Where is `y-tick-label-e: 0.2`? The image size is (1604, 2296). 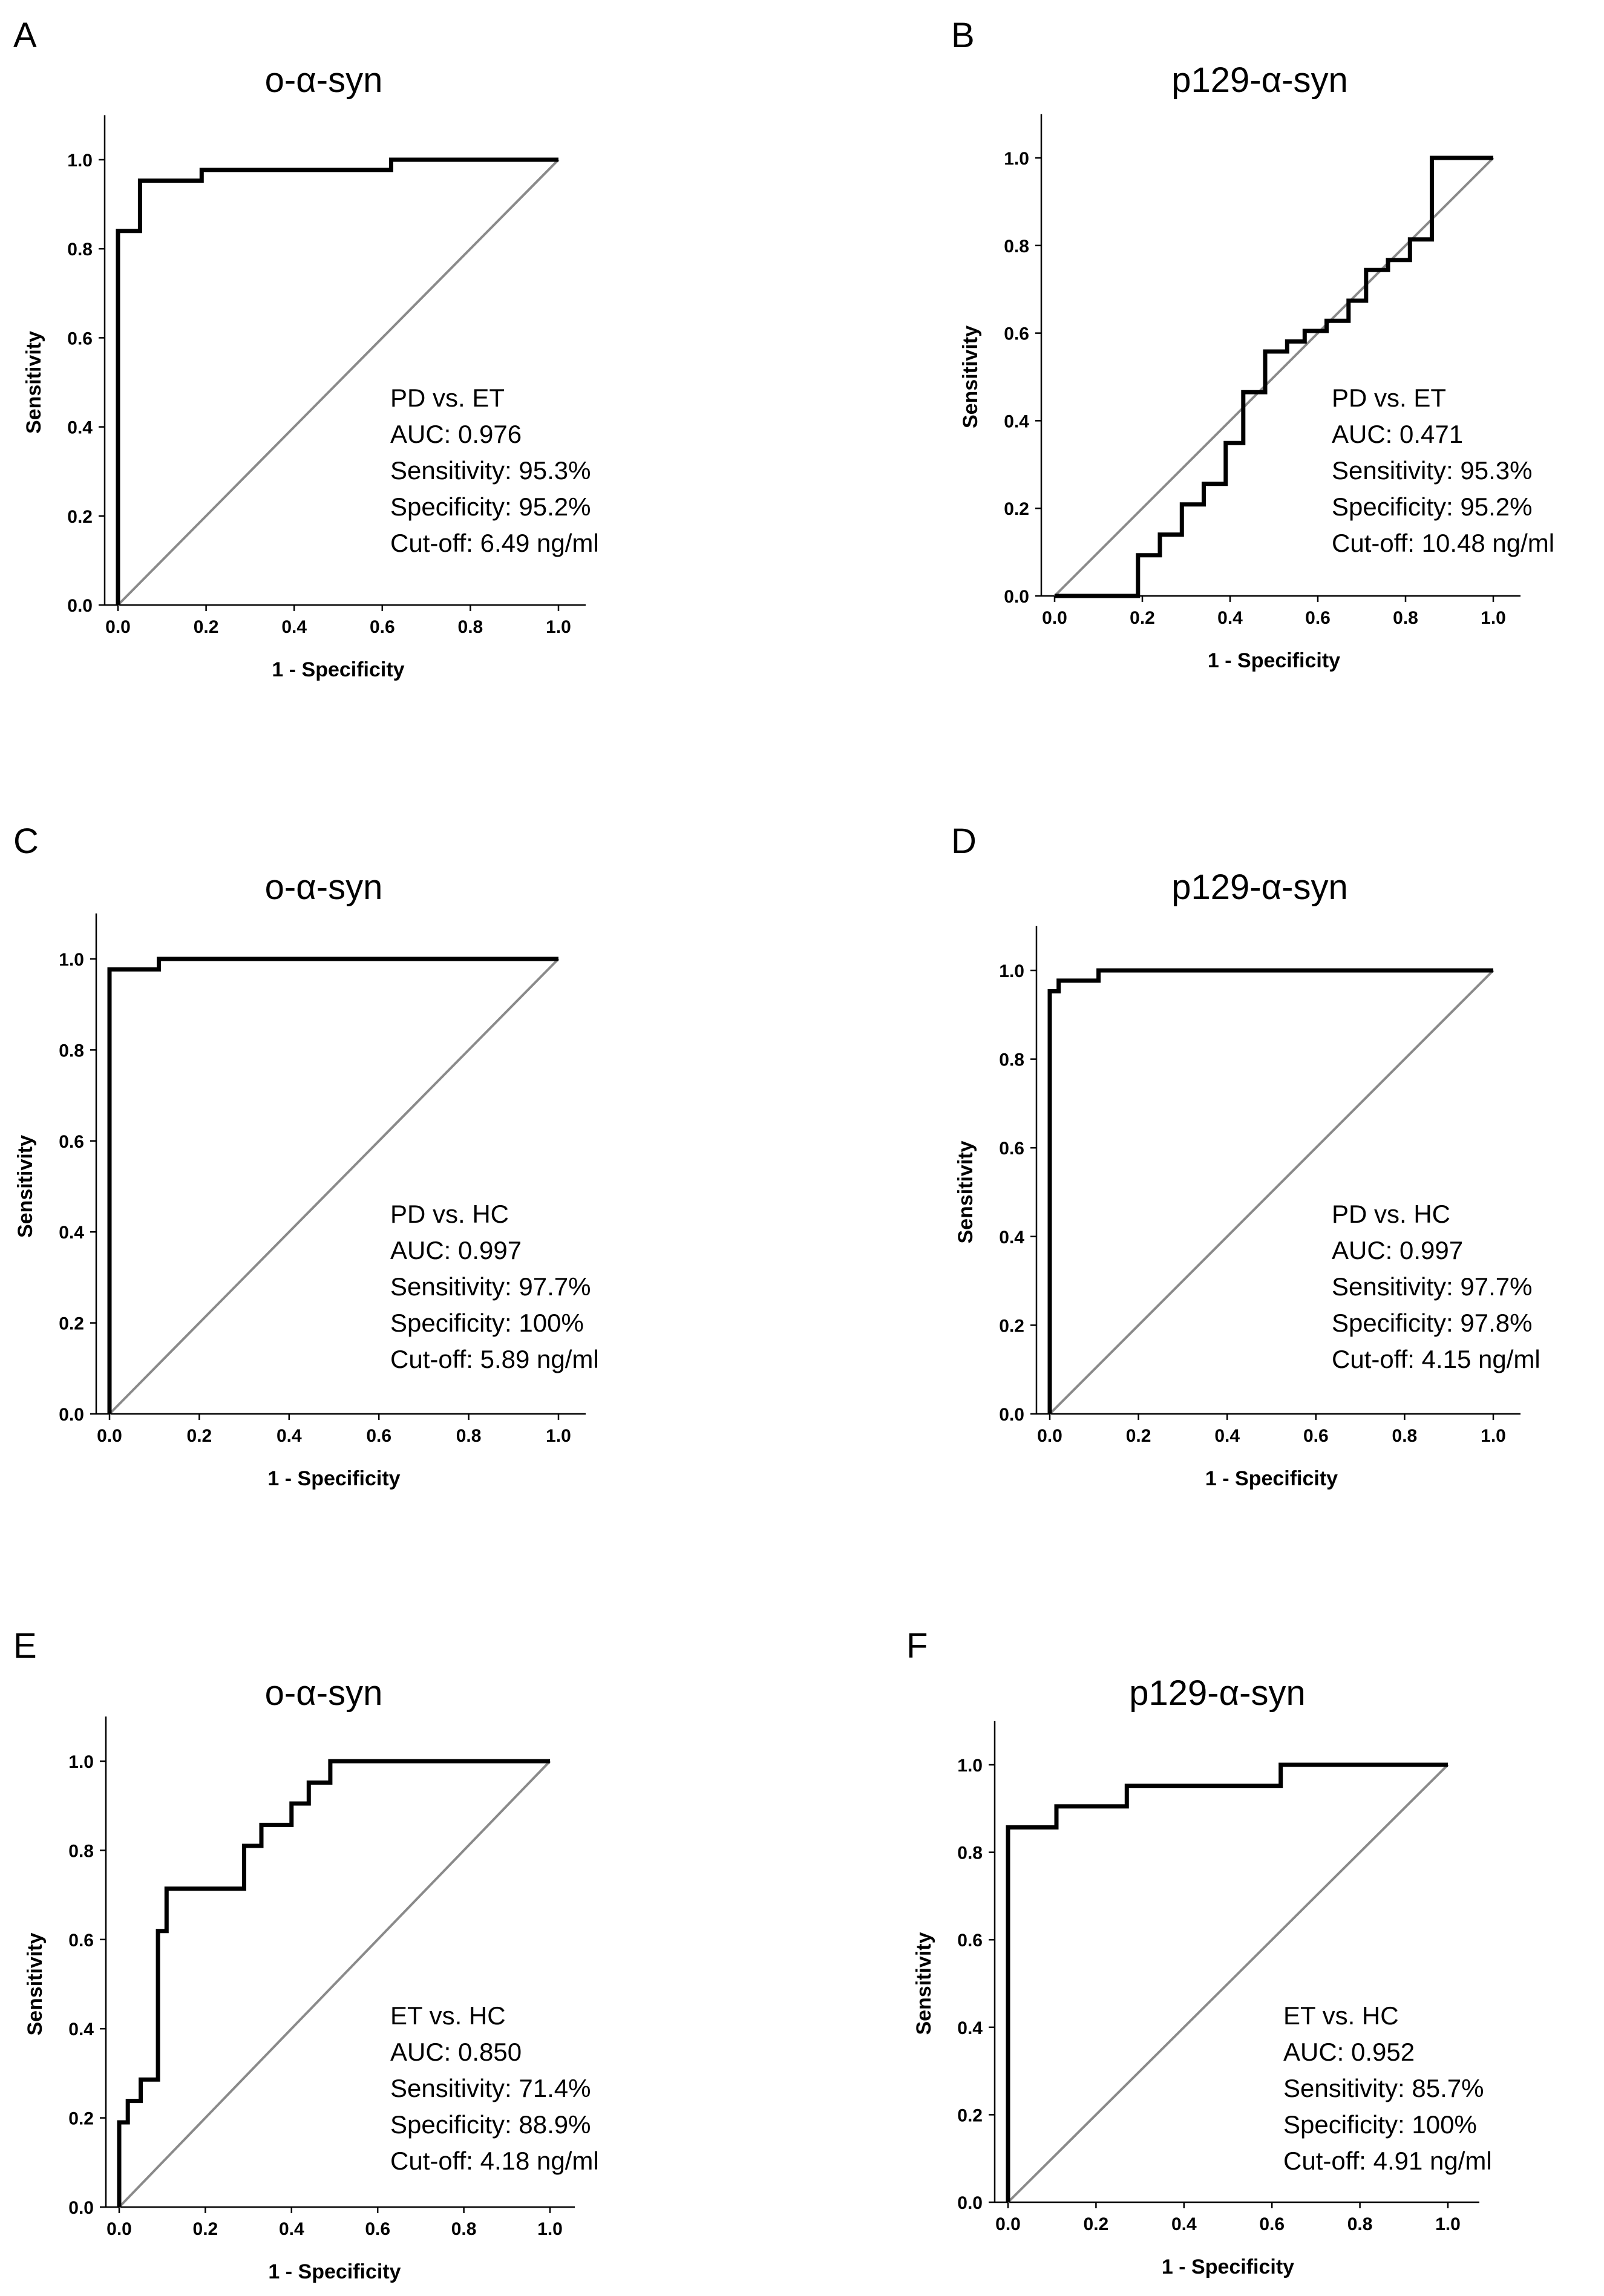 y-tick-label-e: 0.2 is located at coordinates (81, 2119).